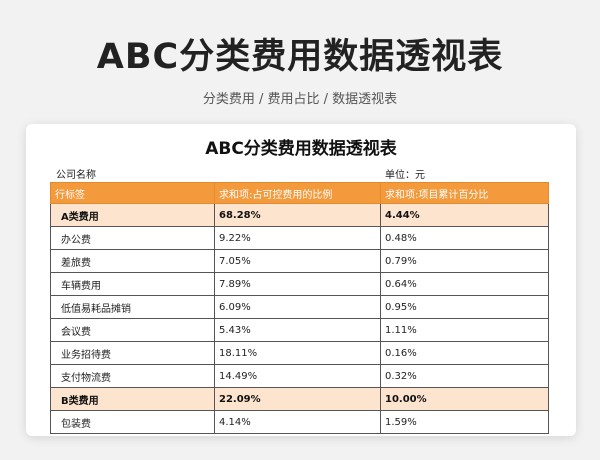  What do you see at coordinates (132, 238) in the screenshot?
I see `row-label: 办公费` at bounding box center [132, 238].